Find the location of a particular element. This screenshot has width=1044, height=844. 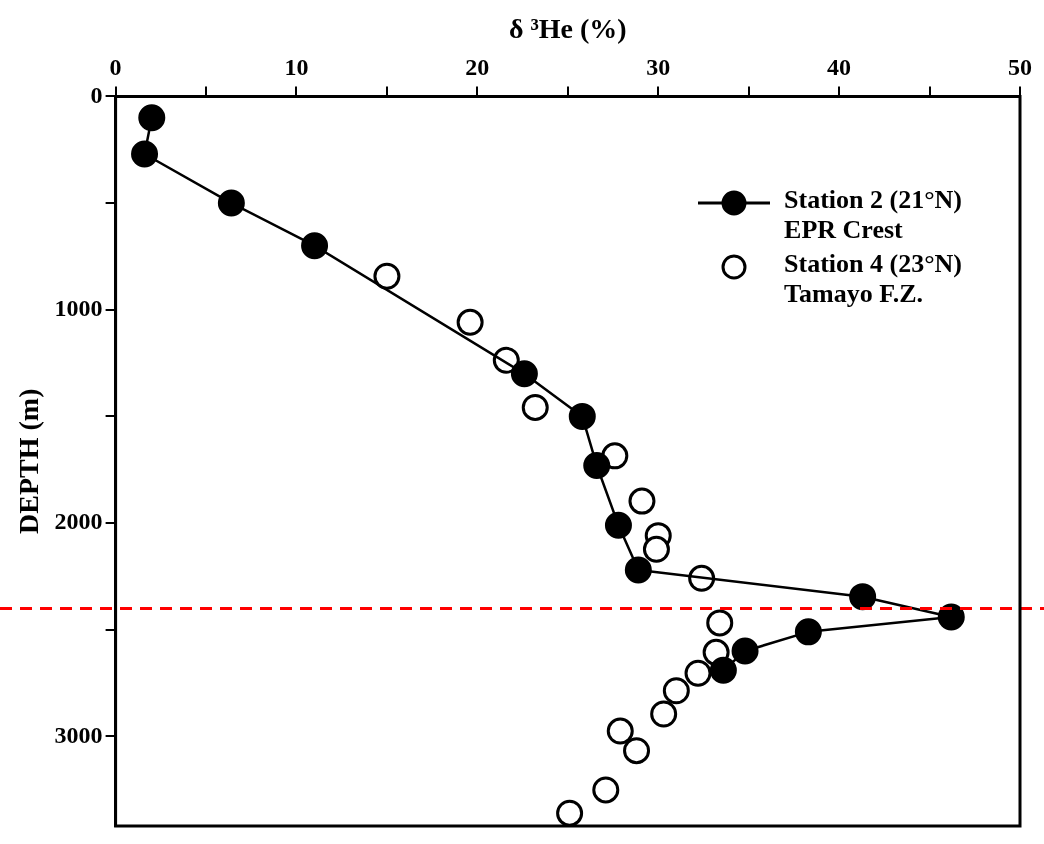

y-tick-label: 2000 is located at coordinates (78, 521).